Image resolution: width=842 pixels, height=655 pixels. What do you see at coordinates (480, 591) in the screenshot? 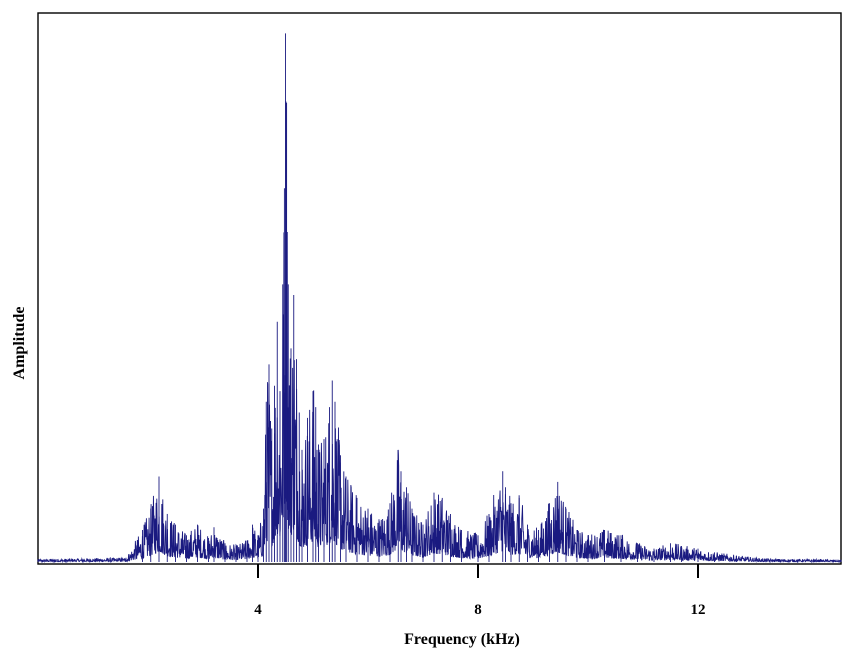
I see `x-axis-ticks: 4 8 12` at bounding box center [480, 591].